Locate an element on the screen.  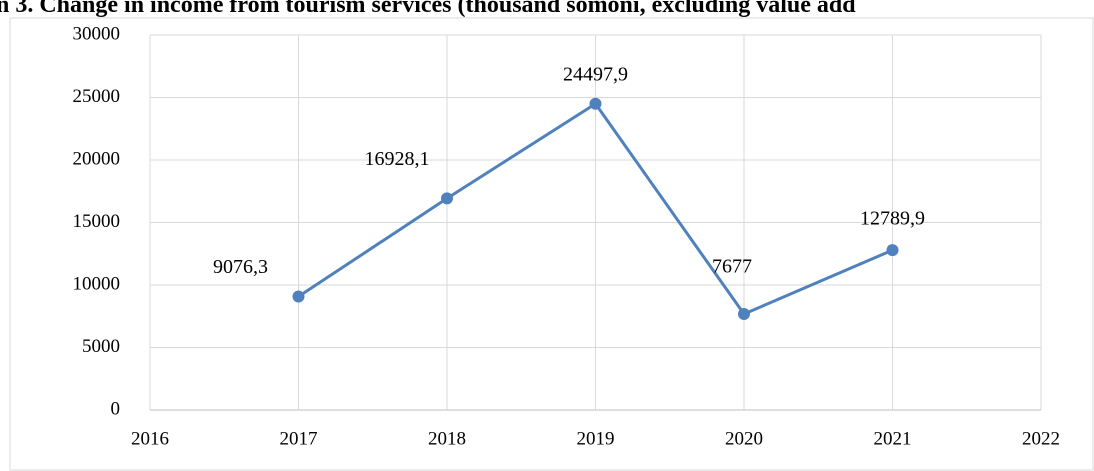
y-tick-label: 25000 is located at coordinates (97, 96).